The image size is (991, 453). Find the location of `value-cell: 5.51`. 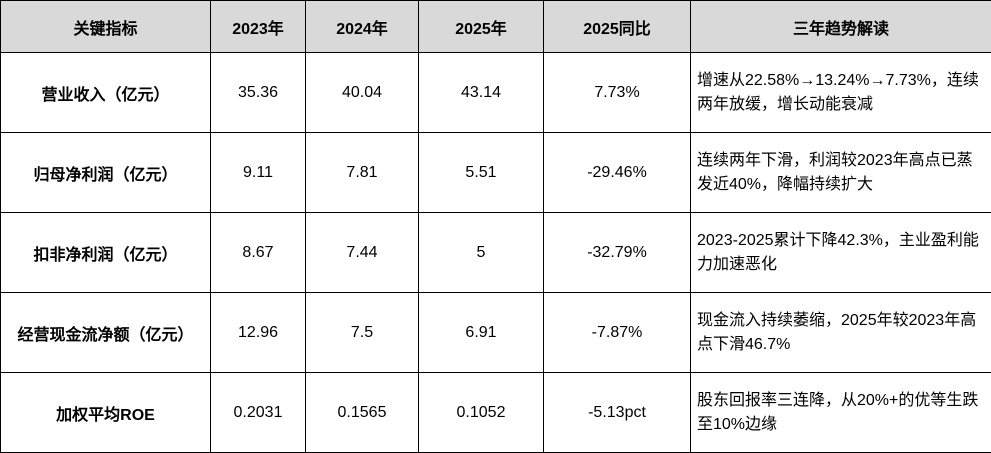

value-cell: 5.51 is located at coordinates (481, 172).